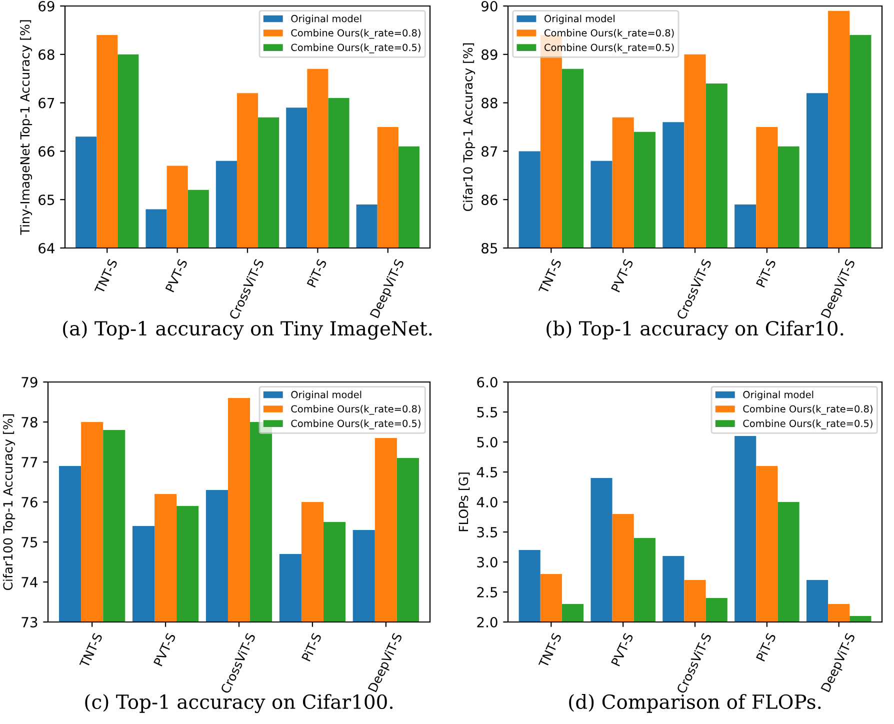  Describe the element at coordinates (30, 622) in the screenshot. I see `y-tick-label: 73` at that location.